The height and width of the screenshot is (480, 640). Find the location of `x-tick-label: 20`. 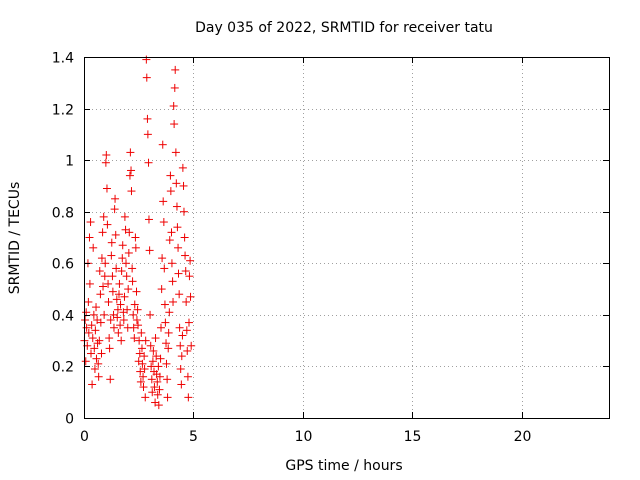

x-tick-label: 20 is located at coordinates (523, 437).